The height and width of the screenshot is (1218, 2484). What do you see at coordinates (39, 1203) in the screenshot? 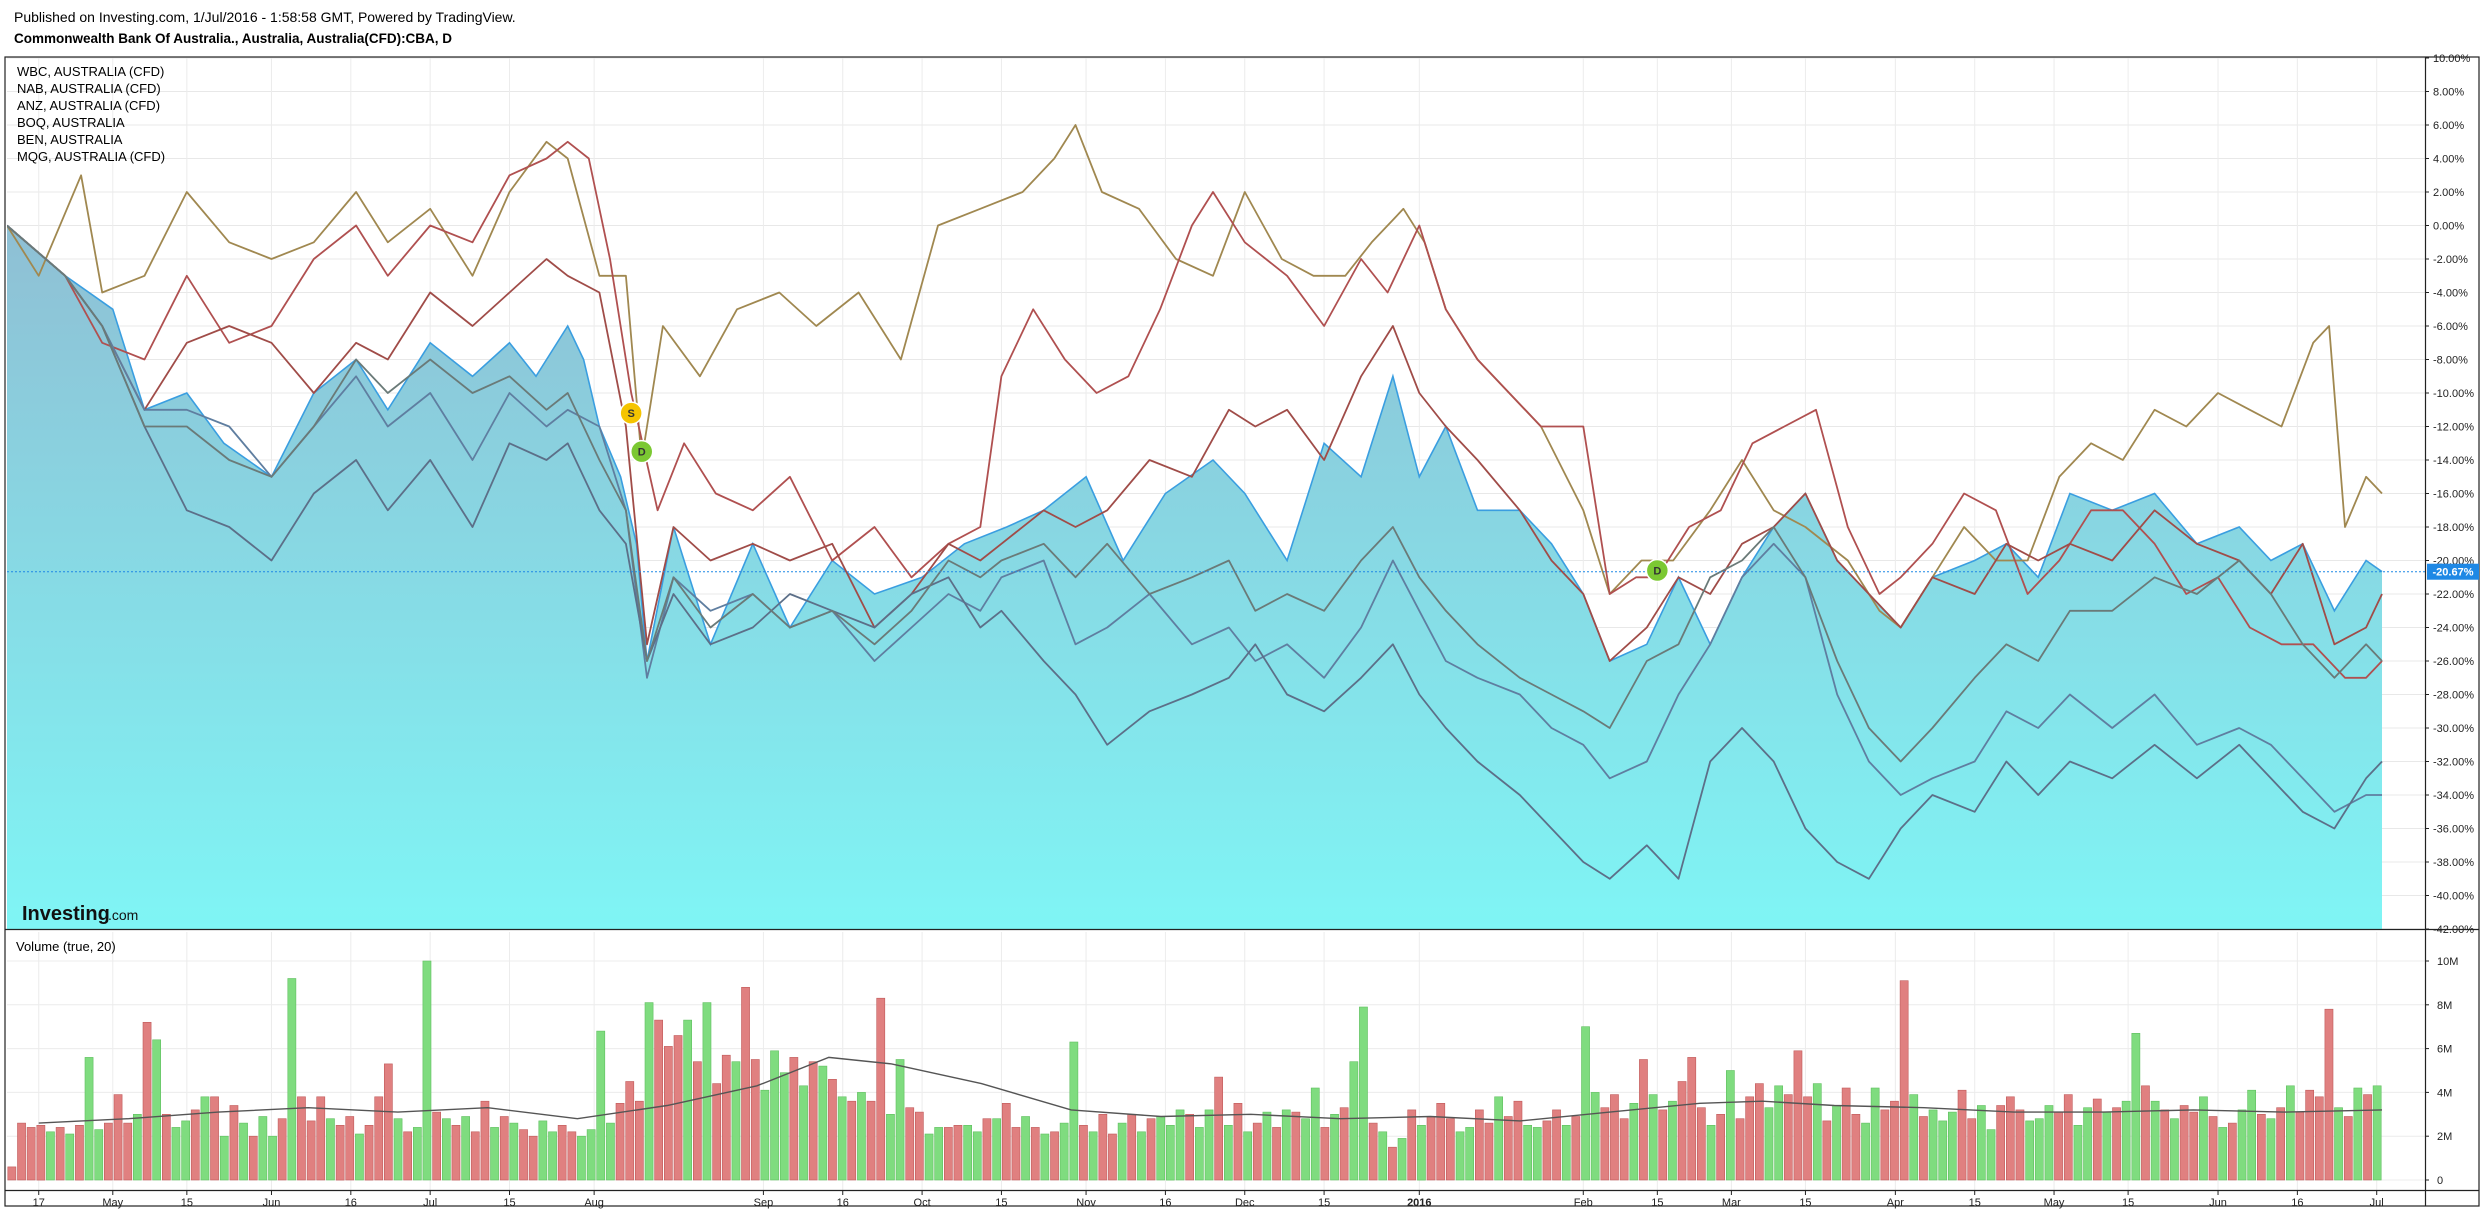
I see `x-tick-label: 17` at bounding box center [39, 1203].